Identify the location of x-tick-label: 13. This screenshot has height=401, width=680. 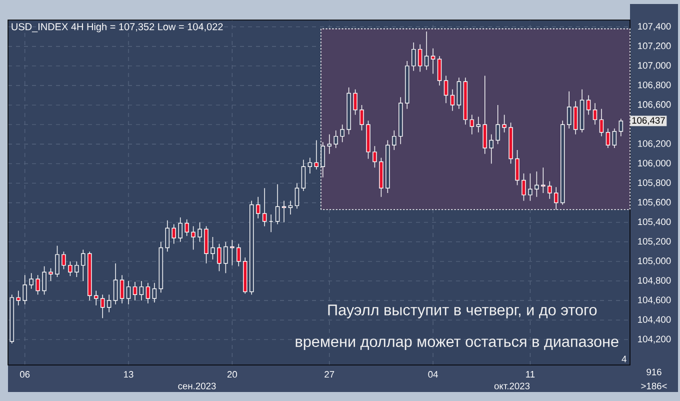
(129, 374).